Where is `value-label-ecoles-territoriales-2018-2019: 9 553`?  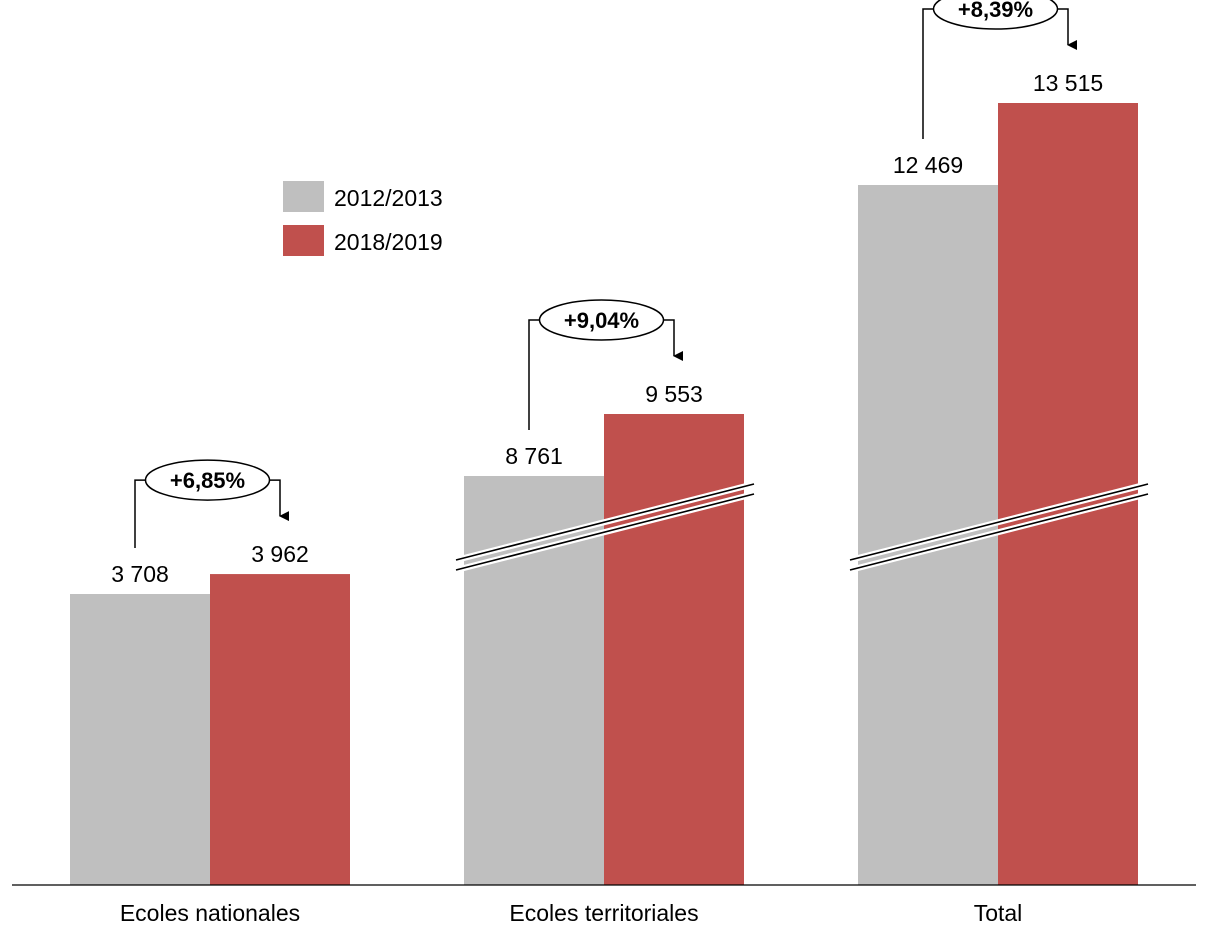 value-label-ecoles-territoriales-2018-2019: 9 553 is located at coordinates (674, 394).